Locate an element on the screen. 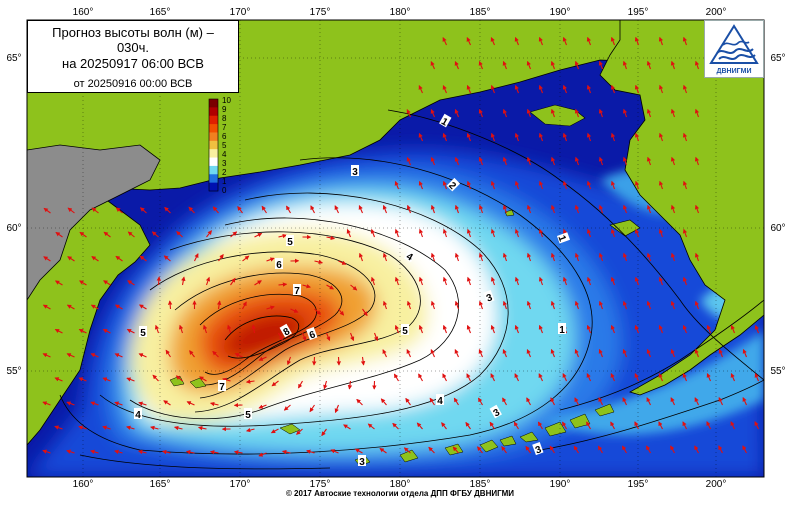 This screenshot has width=800, height=506. forecast-issue-time: от 20250916 00:00 ВСВ is located at coordinates (133, 84).